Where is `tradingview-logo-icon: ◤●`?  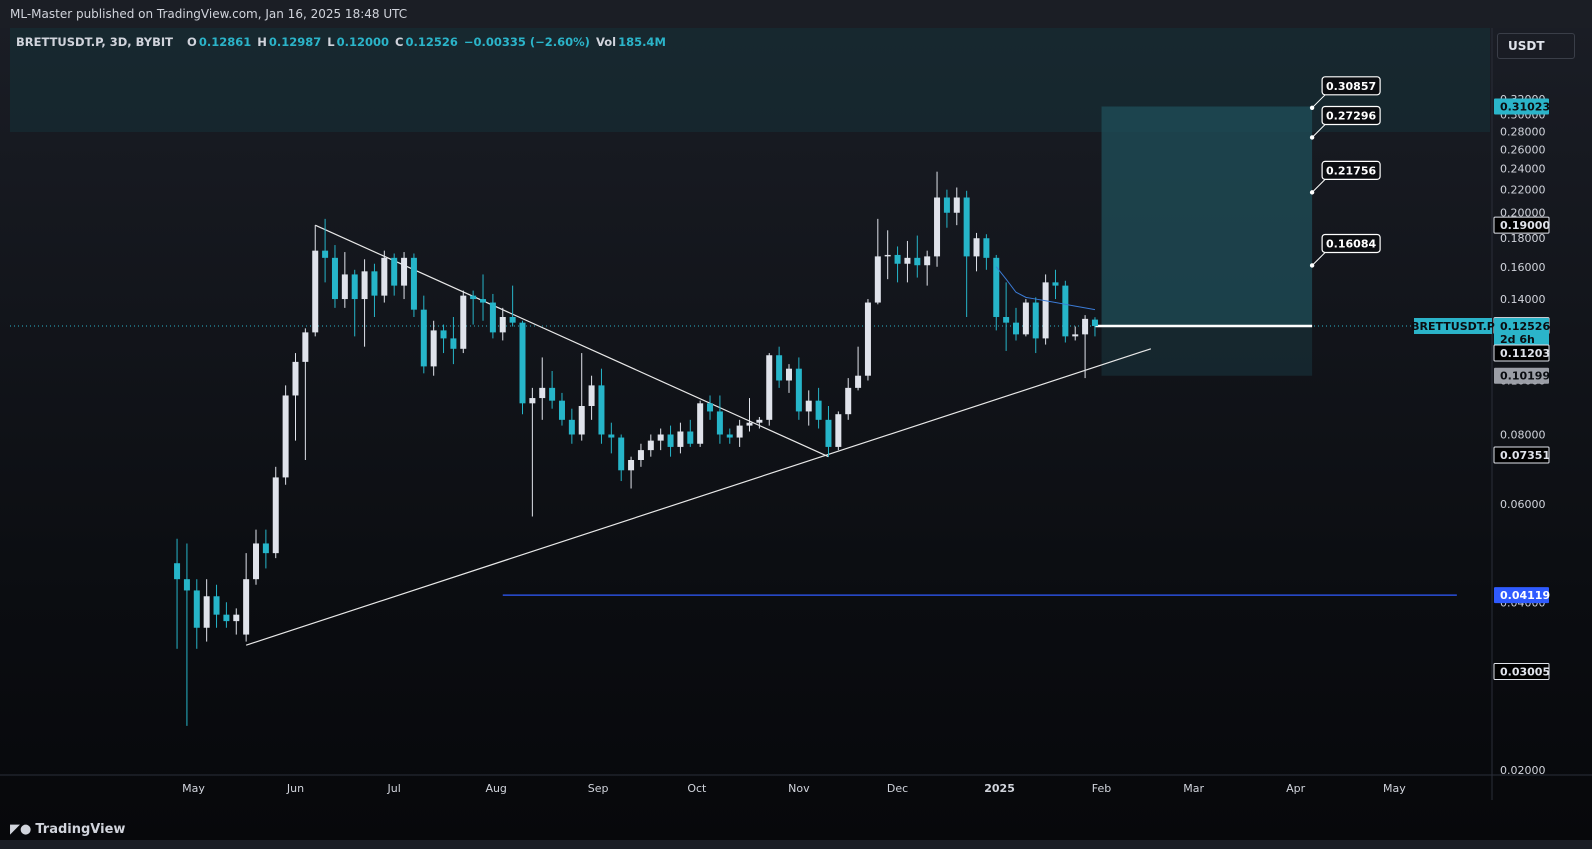 tradingview-logo-icon: ◤● is located at coordinates (21, 829).